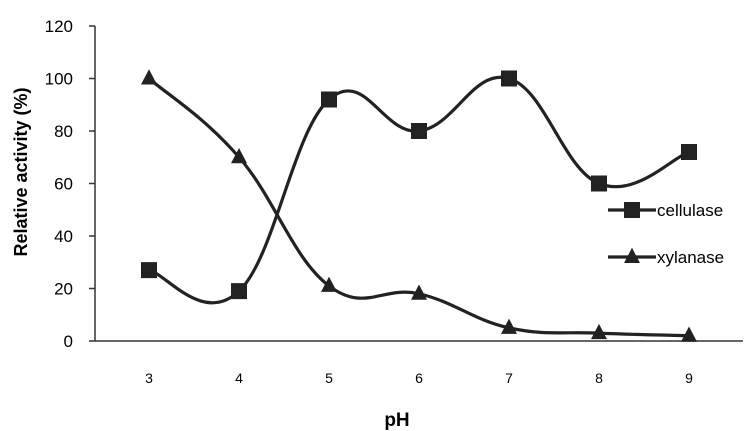 The image size is (752, 431). I want to click on legend-entry-xylanase: xylanase, so click(666, 257).